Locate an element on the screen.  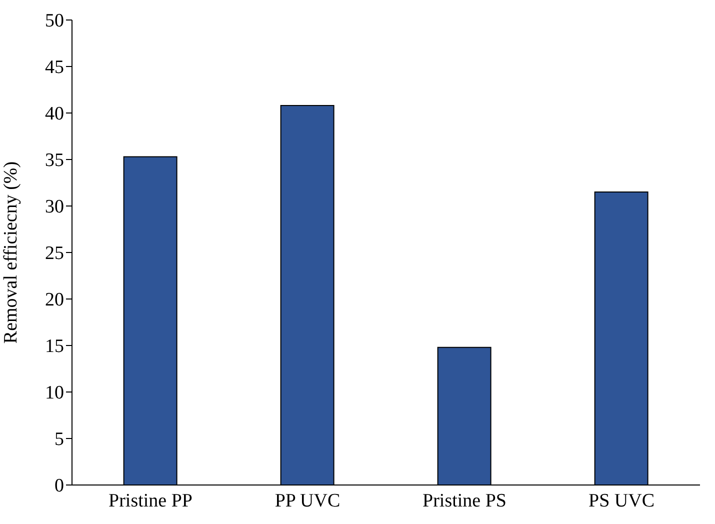
y-tick-label: 40 is located at coordinates (54, 114).